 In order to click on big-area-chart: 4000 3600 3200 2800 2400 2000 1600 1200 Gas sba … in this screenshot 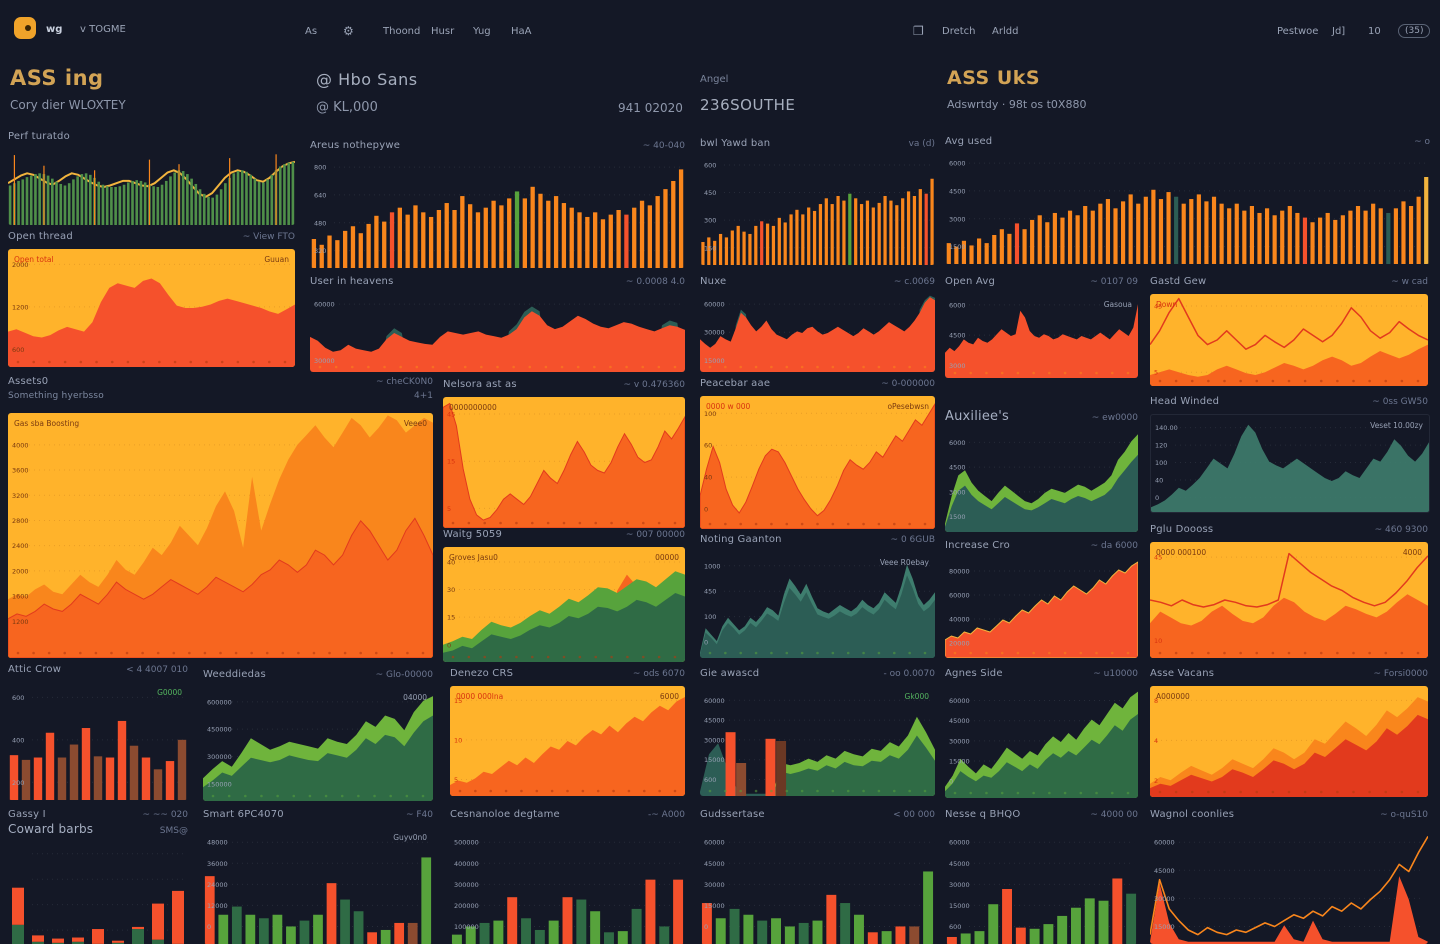, I will do `click(220, 535)`.